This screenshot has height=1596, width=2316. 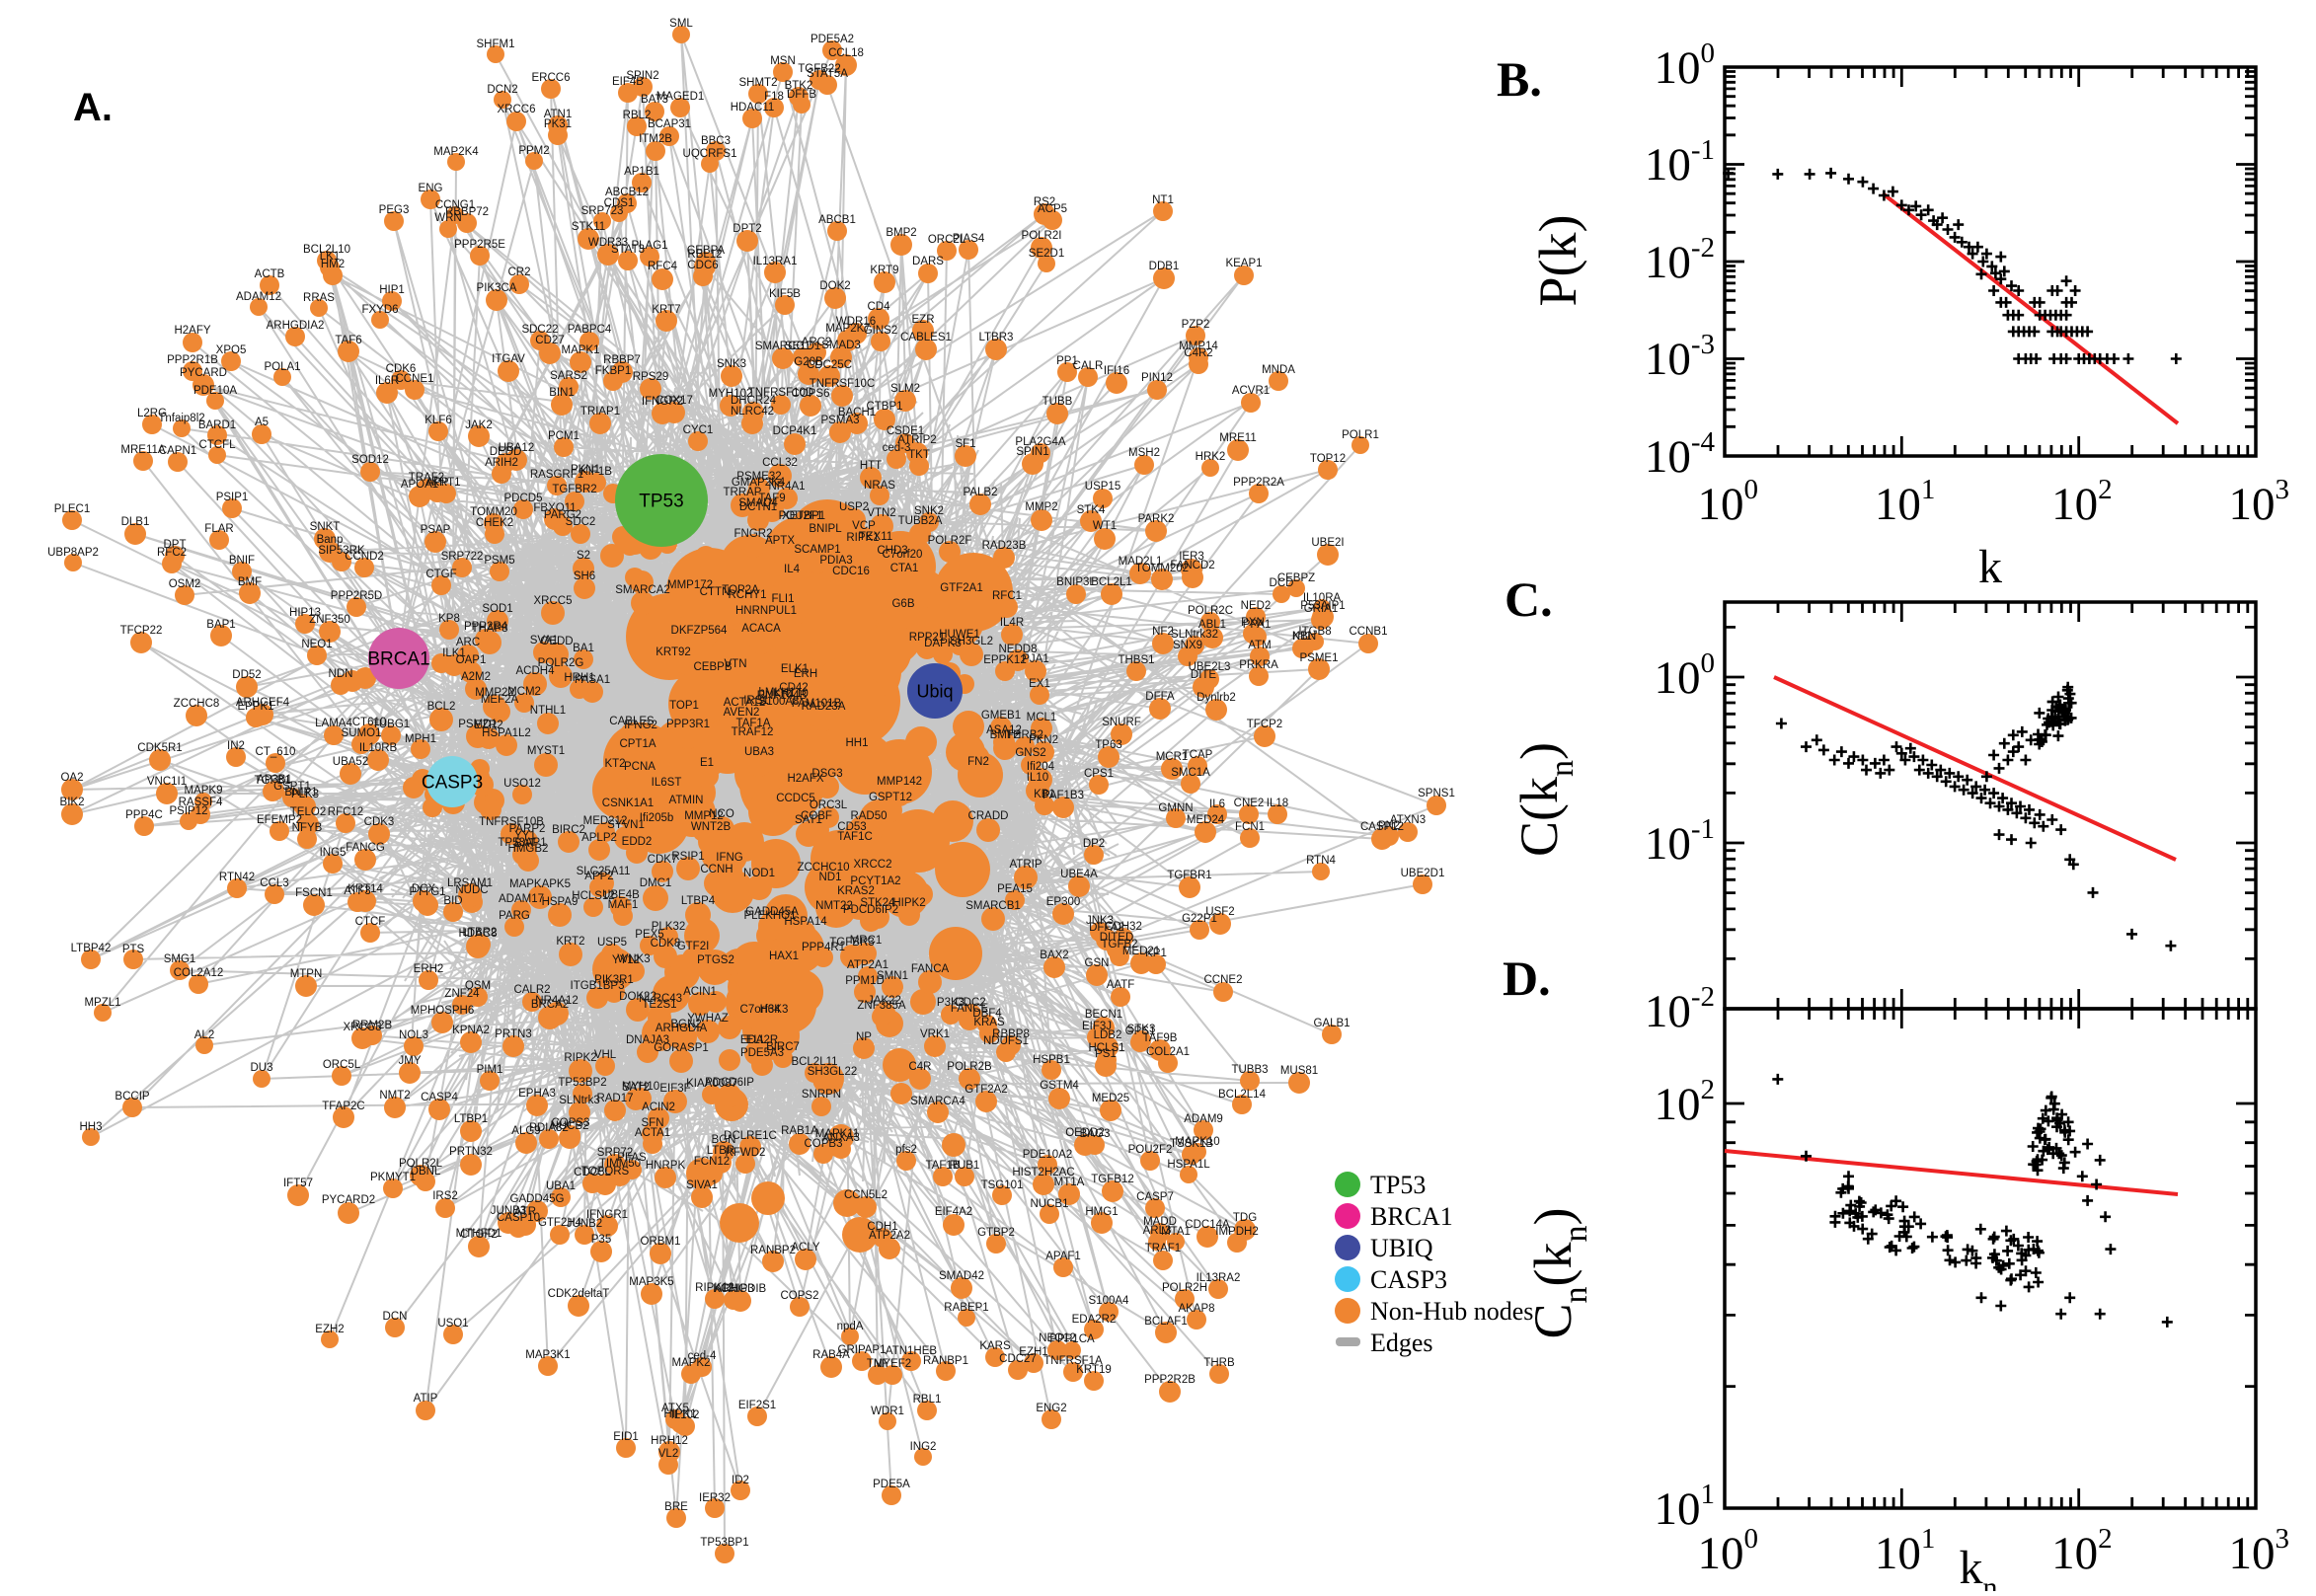 I want to click on svg-text: RFC2, so click(x=172, y=553).